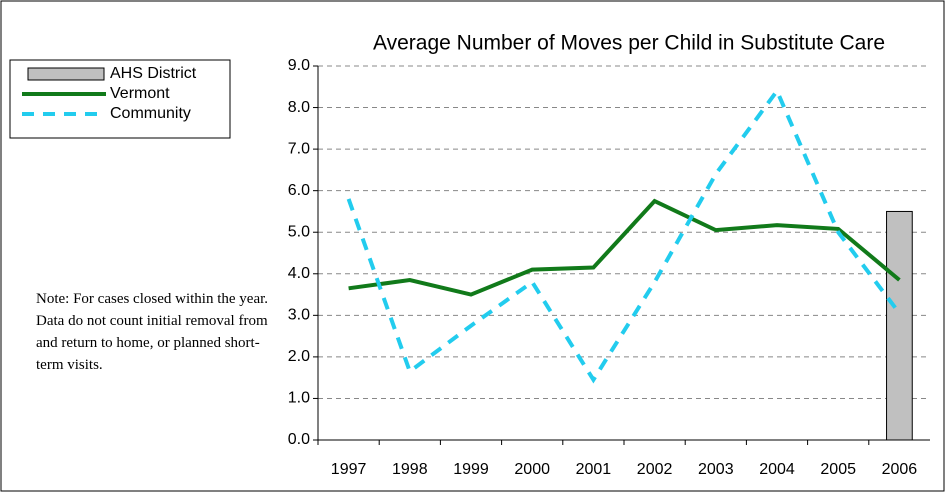 This screenshot has width=946, height=493. I want to click on y-tick-label: 7.0, so click(299, 148).